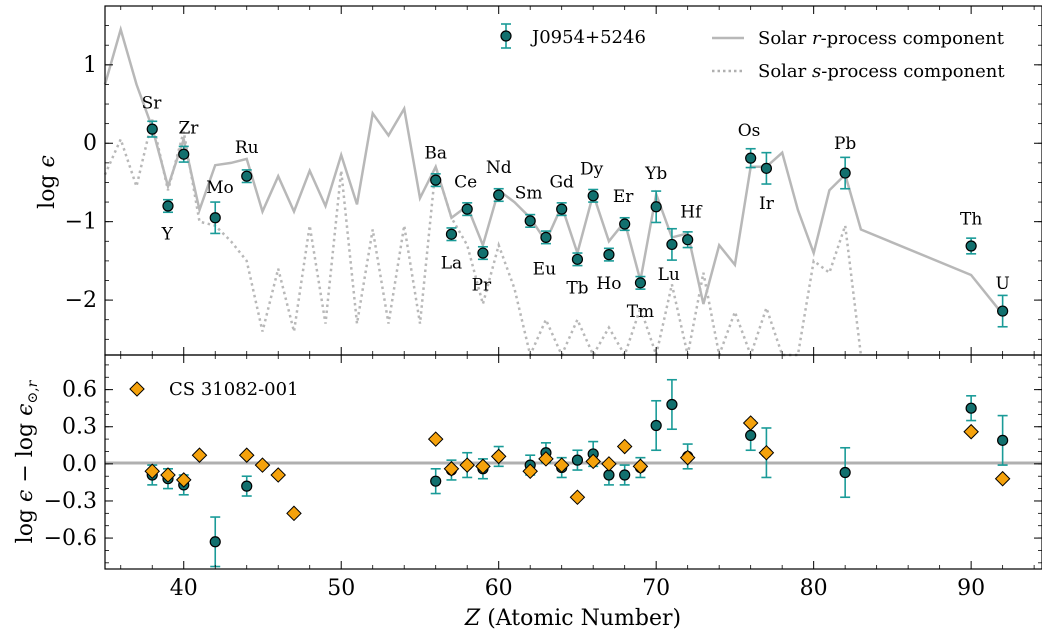 The image size is (1042, 633). I want to click on bottom-ytick-label: −0.3, so click(70, 501).